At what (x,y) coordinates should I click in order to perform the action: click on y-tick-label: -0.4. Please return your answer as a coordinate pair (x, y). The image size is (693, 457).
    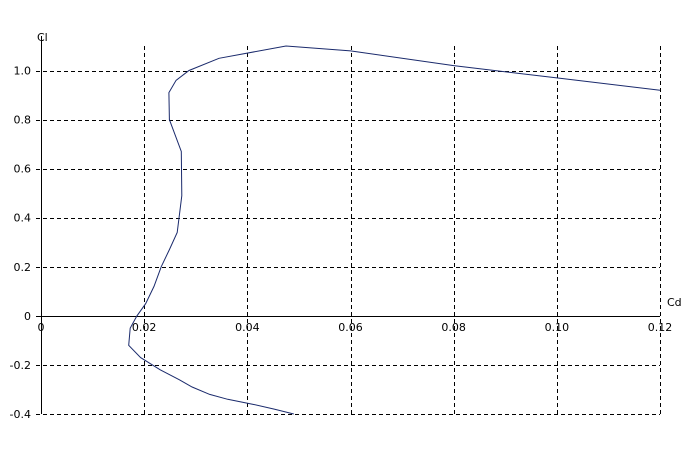
    Looking at the image, I should click on (20, 414).